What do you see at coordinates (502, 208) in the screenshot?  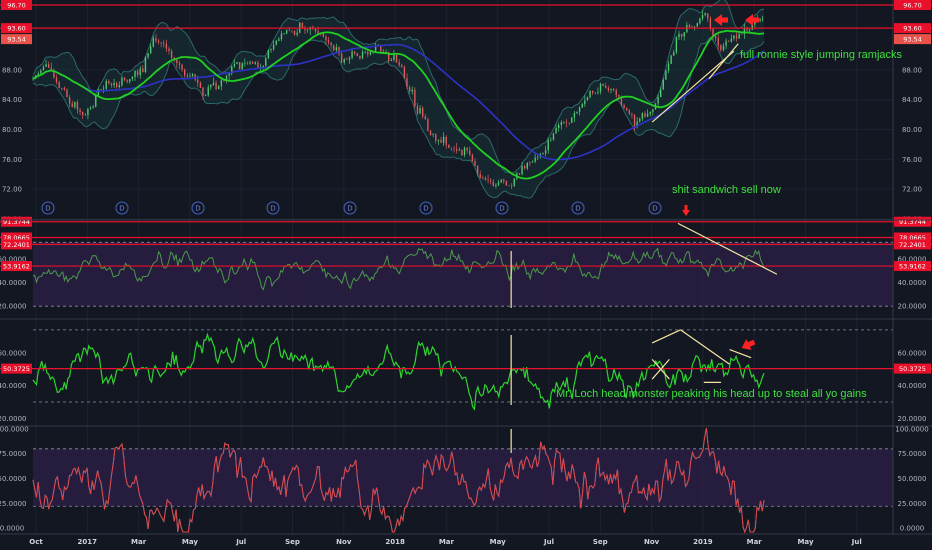 I see `dividend-marker` at bounding box center [502, 208].